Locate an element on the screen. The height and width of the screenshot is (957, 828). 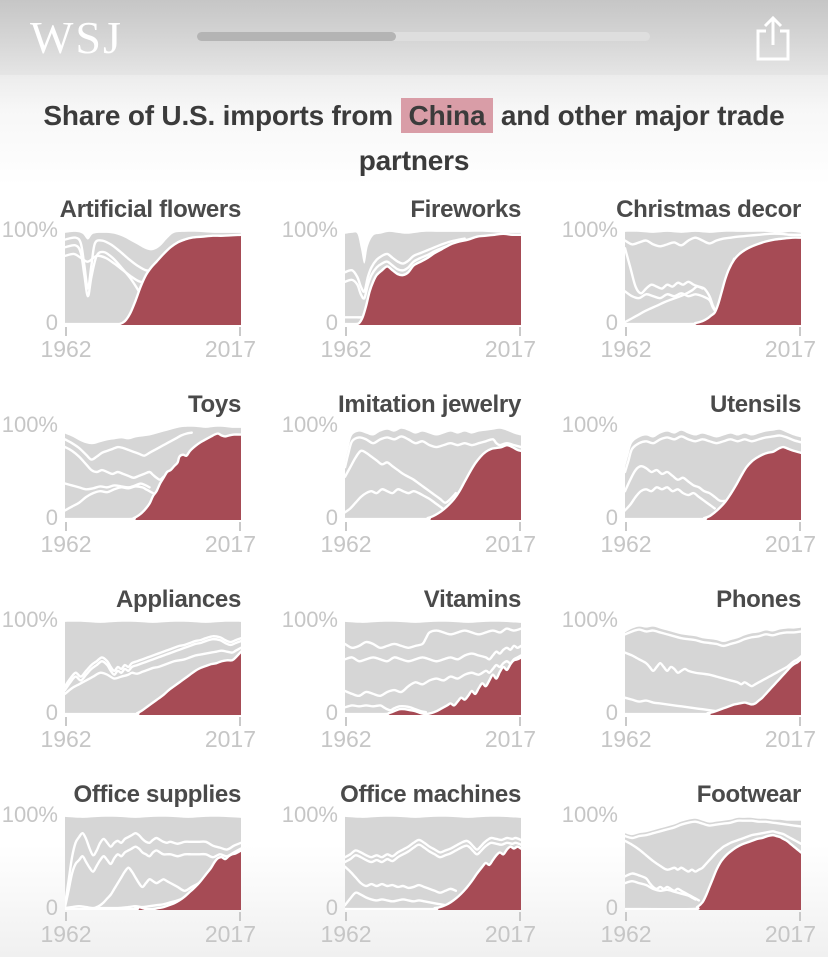
share-icon is located at coordinates (773, 38).